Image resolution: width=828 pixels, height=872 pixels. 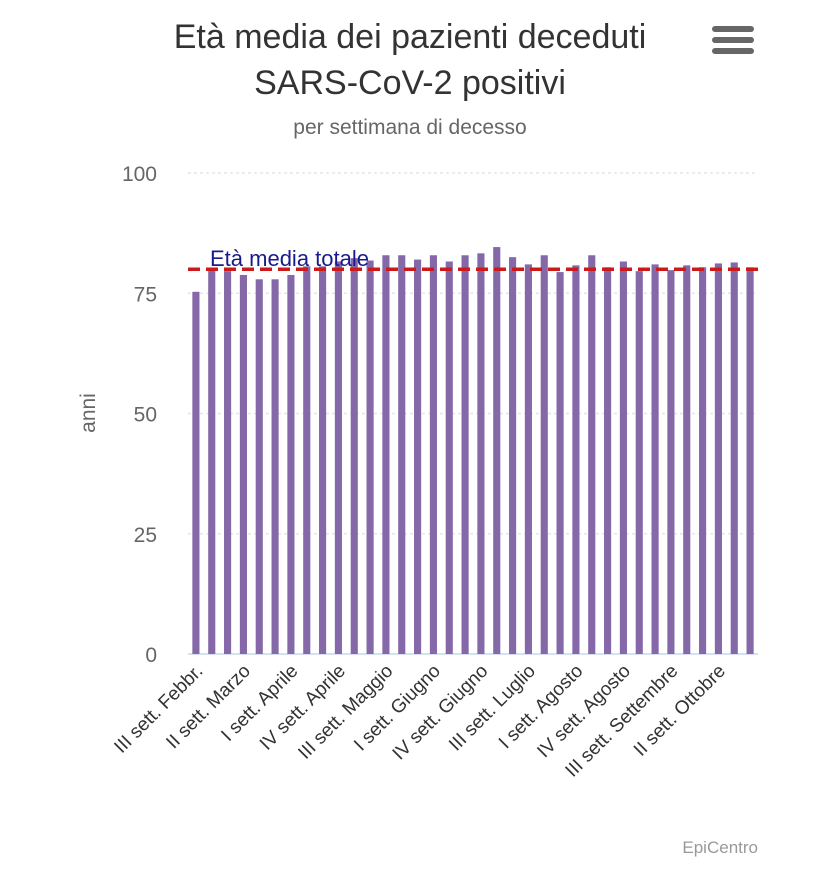 I want to click on mean-line-label: Età media totale, so click(x=289, y=258).